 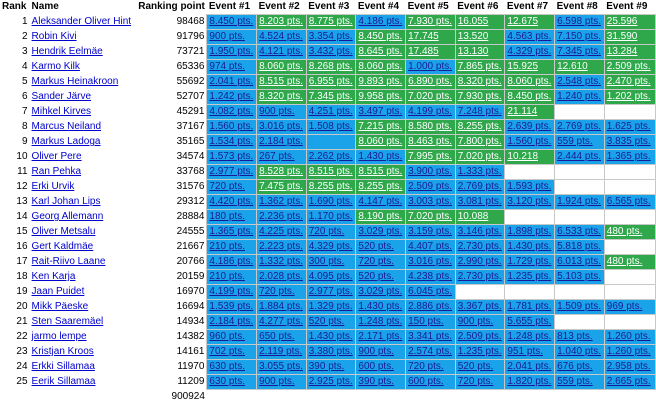 What do you see at coordinates (530, 232) in the screenshot?
I see `event-cell: 1.898 pts.` at bounding box center [530, 232].